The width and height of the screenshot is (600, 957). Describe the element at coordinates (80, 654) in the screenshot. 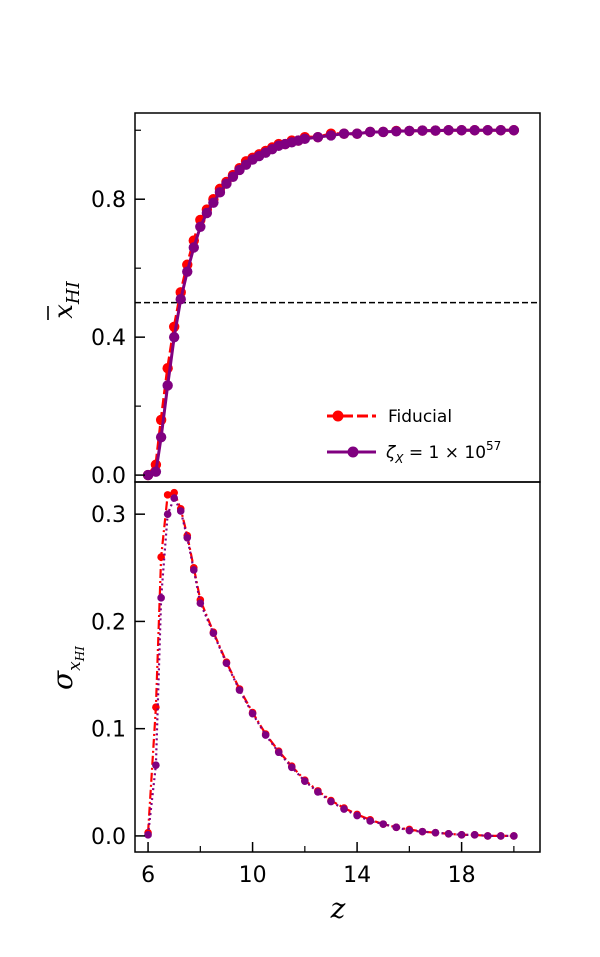

I see `bottom-ylabel-subsubscript: HI` at that location.